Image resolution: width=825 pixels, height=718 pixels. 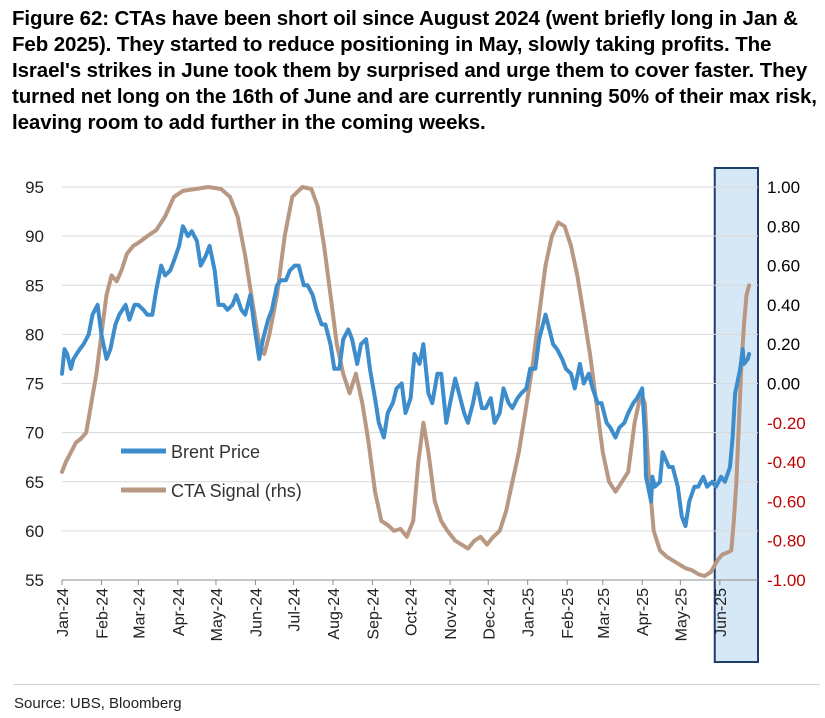 What do you see at coordinates (217, 614) in the screenshot?
I see `x-tick-label: May-24` at bounding box center [217, 614].